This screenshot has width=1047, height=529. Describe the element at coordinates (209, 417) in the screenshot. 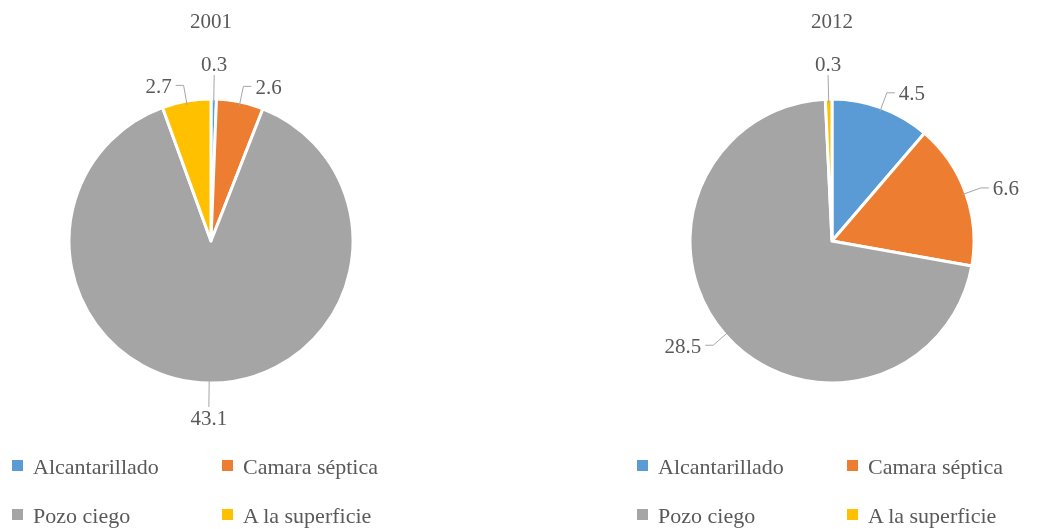

I see `data-label: 43.1` at that location.